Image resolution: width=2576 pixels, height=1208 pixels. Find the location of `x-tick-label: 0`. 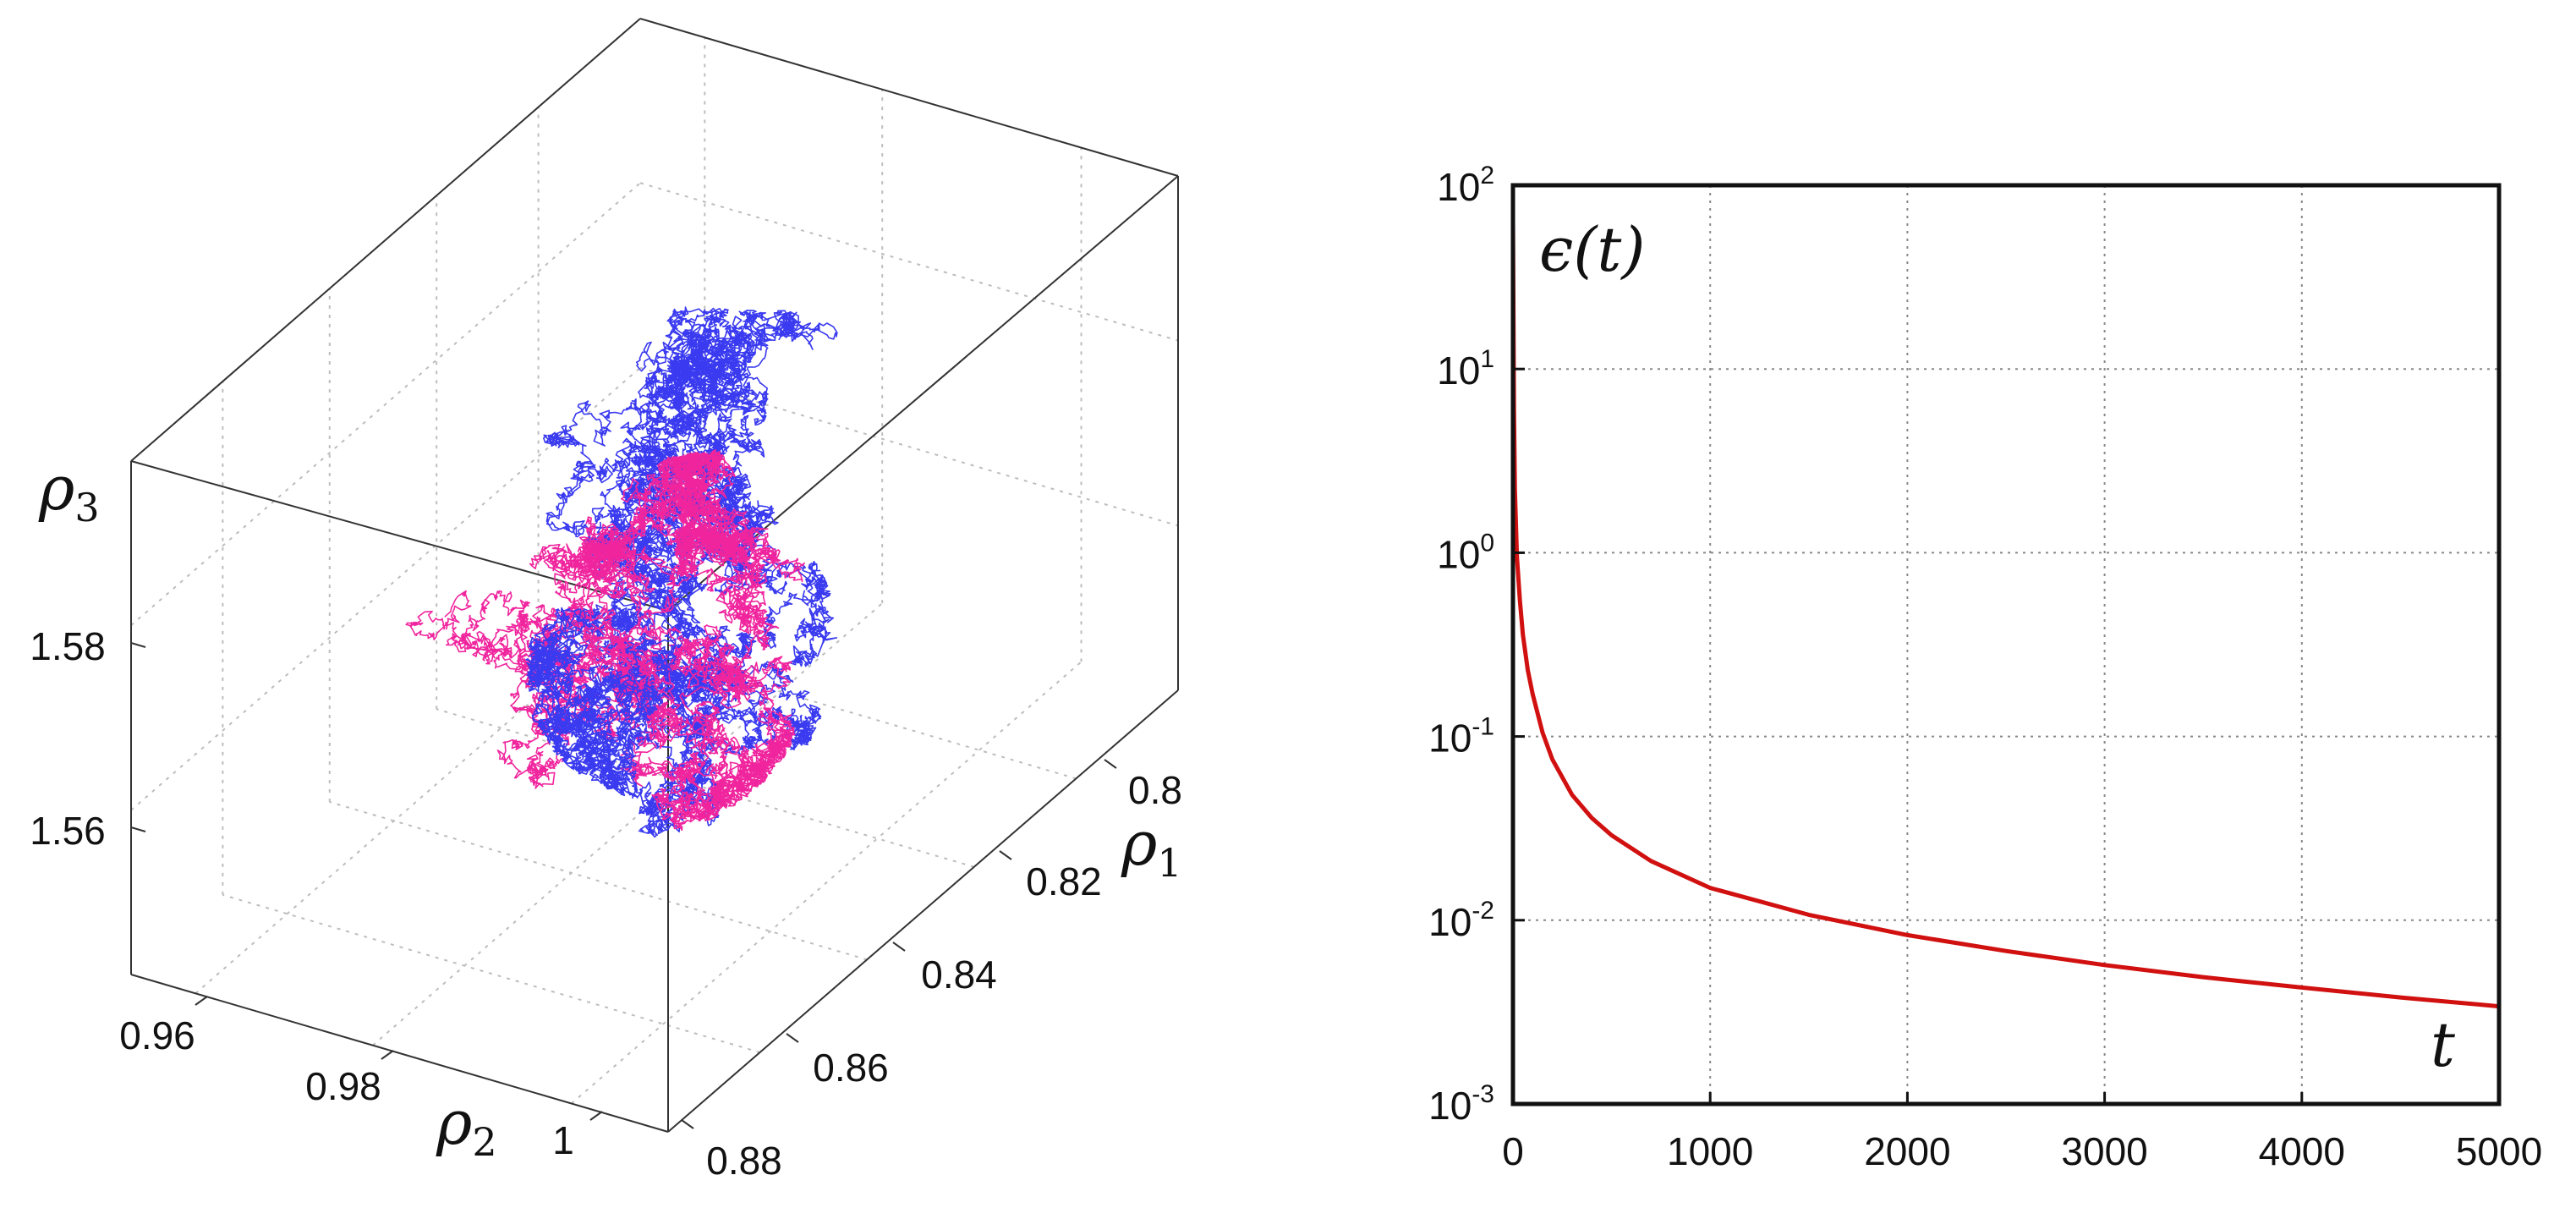

x-tick-label: 0 is located at coordinates (1513, 1151).